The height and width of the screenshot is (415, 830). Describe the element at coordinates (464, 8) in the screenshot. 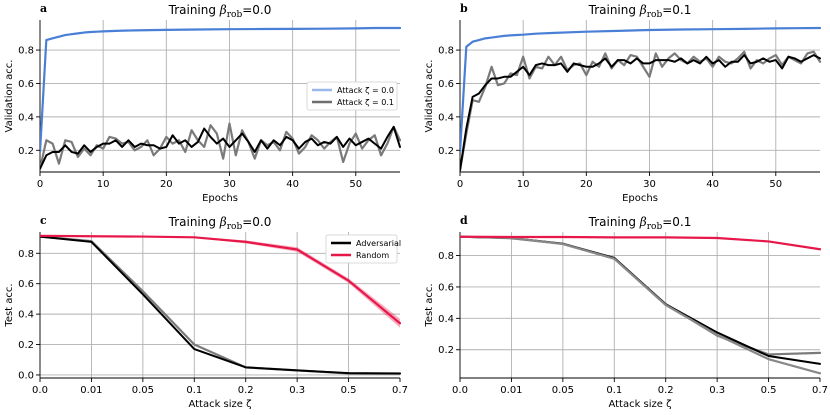

I see `panel-letter: b` at that location.